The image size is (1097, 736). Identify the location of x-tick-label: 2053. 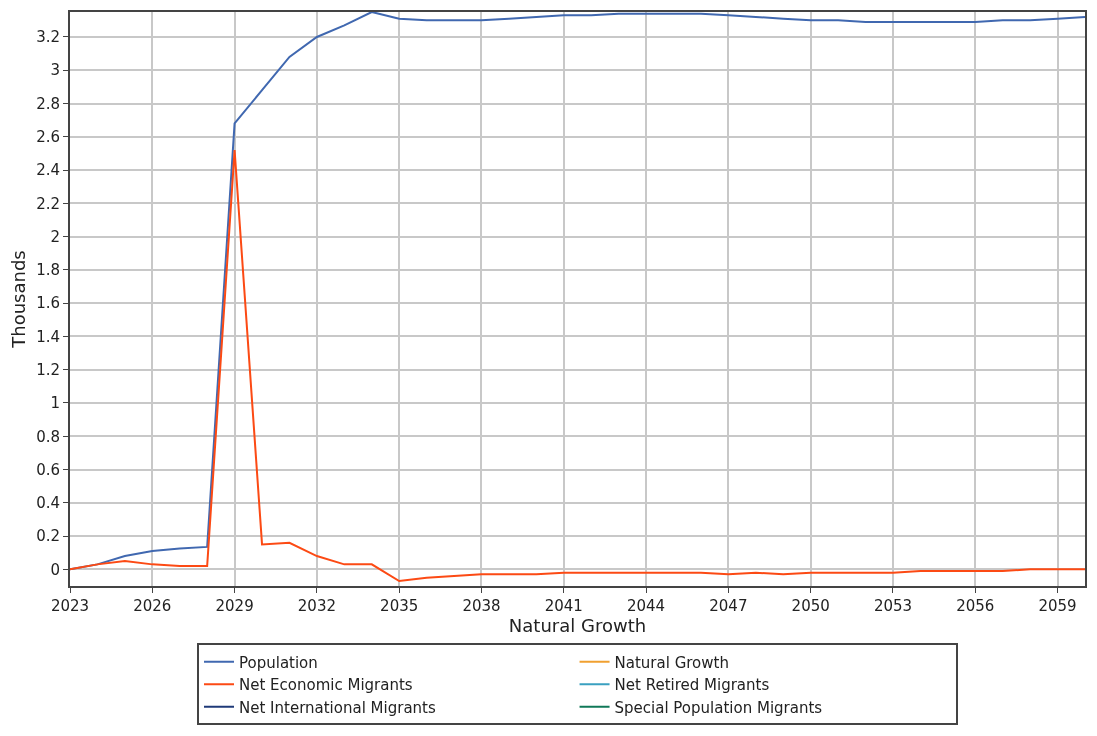
(893, 606).